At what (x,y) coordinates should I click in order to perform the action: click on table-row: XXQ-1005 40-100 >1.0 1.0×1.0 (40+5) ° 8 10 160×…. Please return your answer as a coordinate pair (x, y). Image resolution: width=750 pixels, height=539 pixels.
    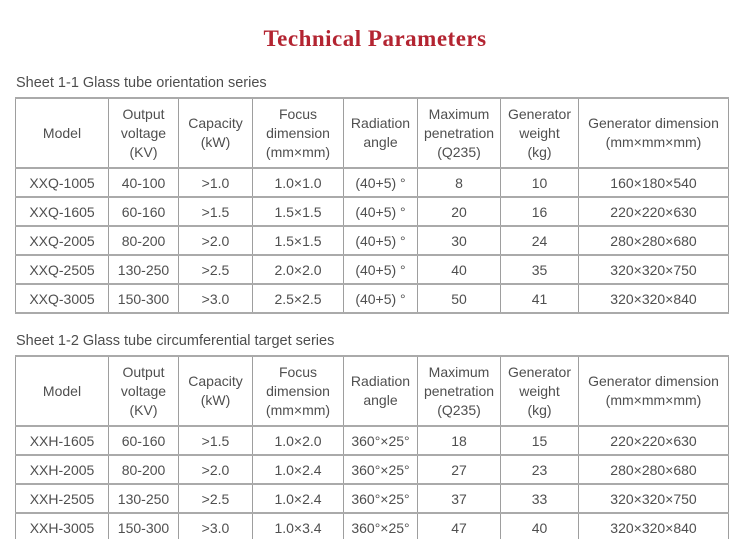
    Looking at the image, I should click on (372, 182).